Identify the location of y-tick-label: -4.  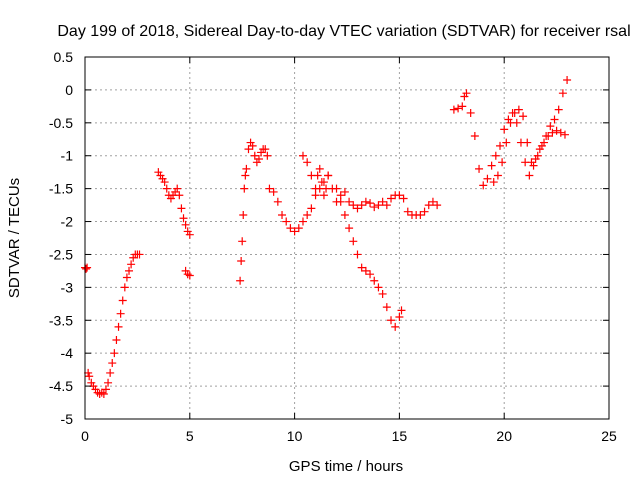
(67, 353).